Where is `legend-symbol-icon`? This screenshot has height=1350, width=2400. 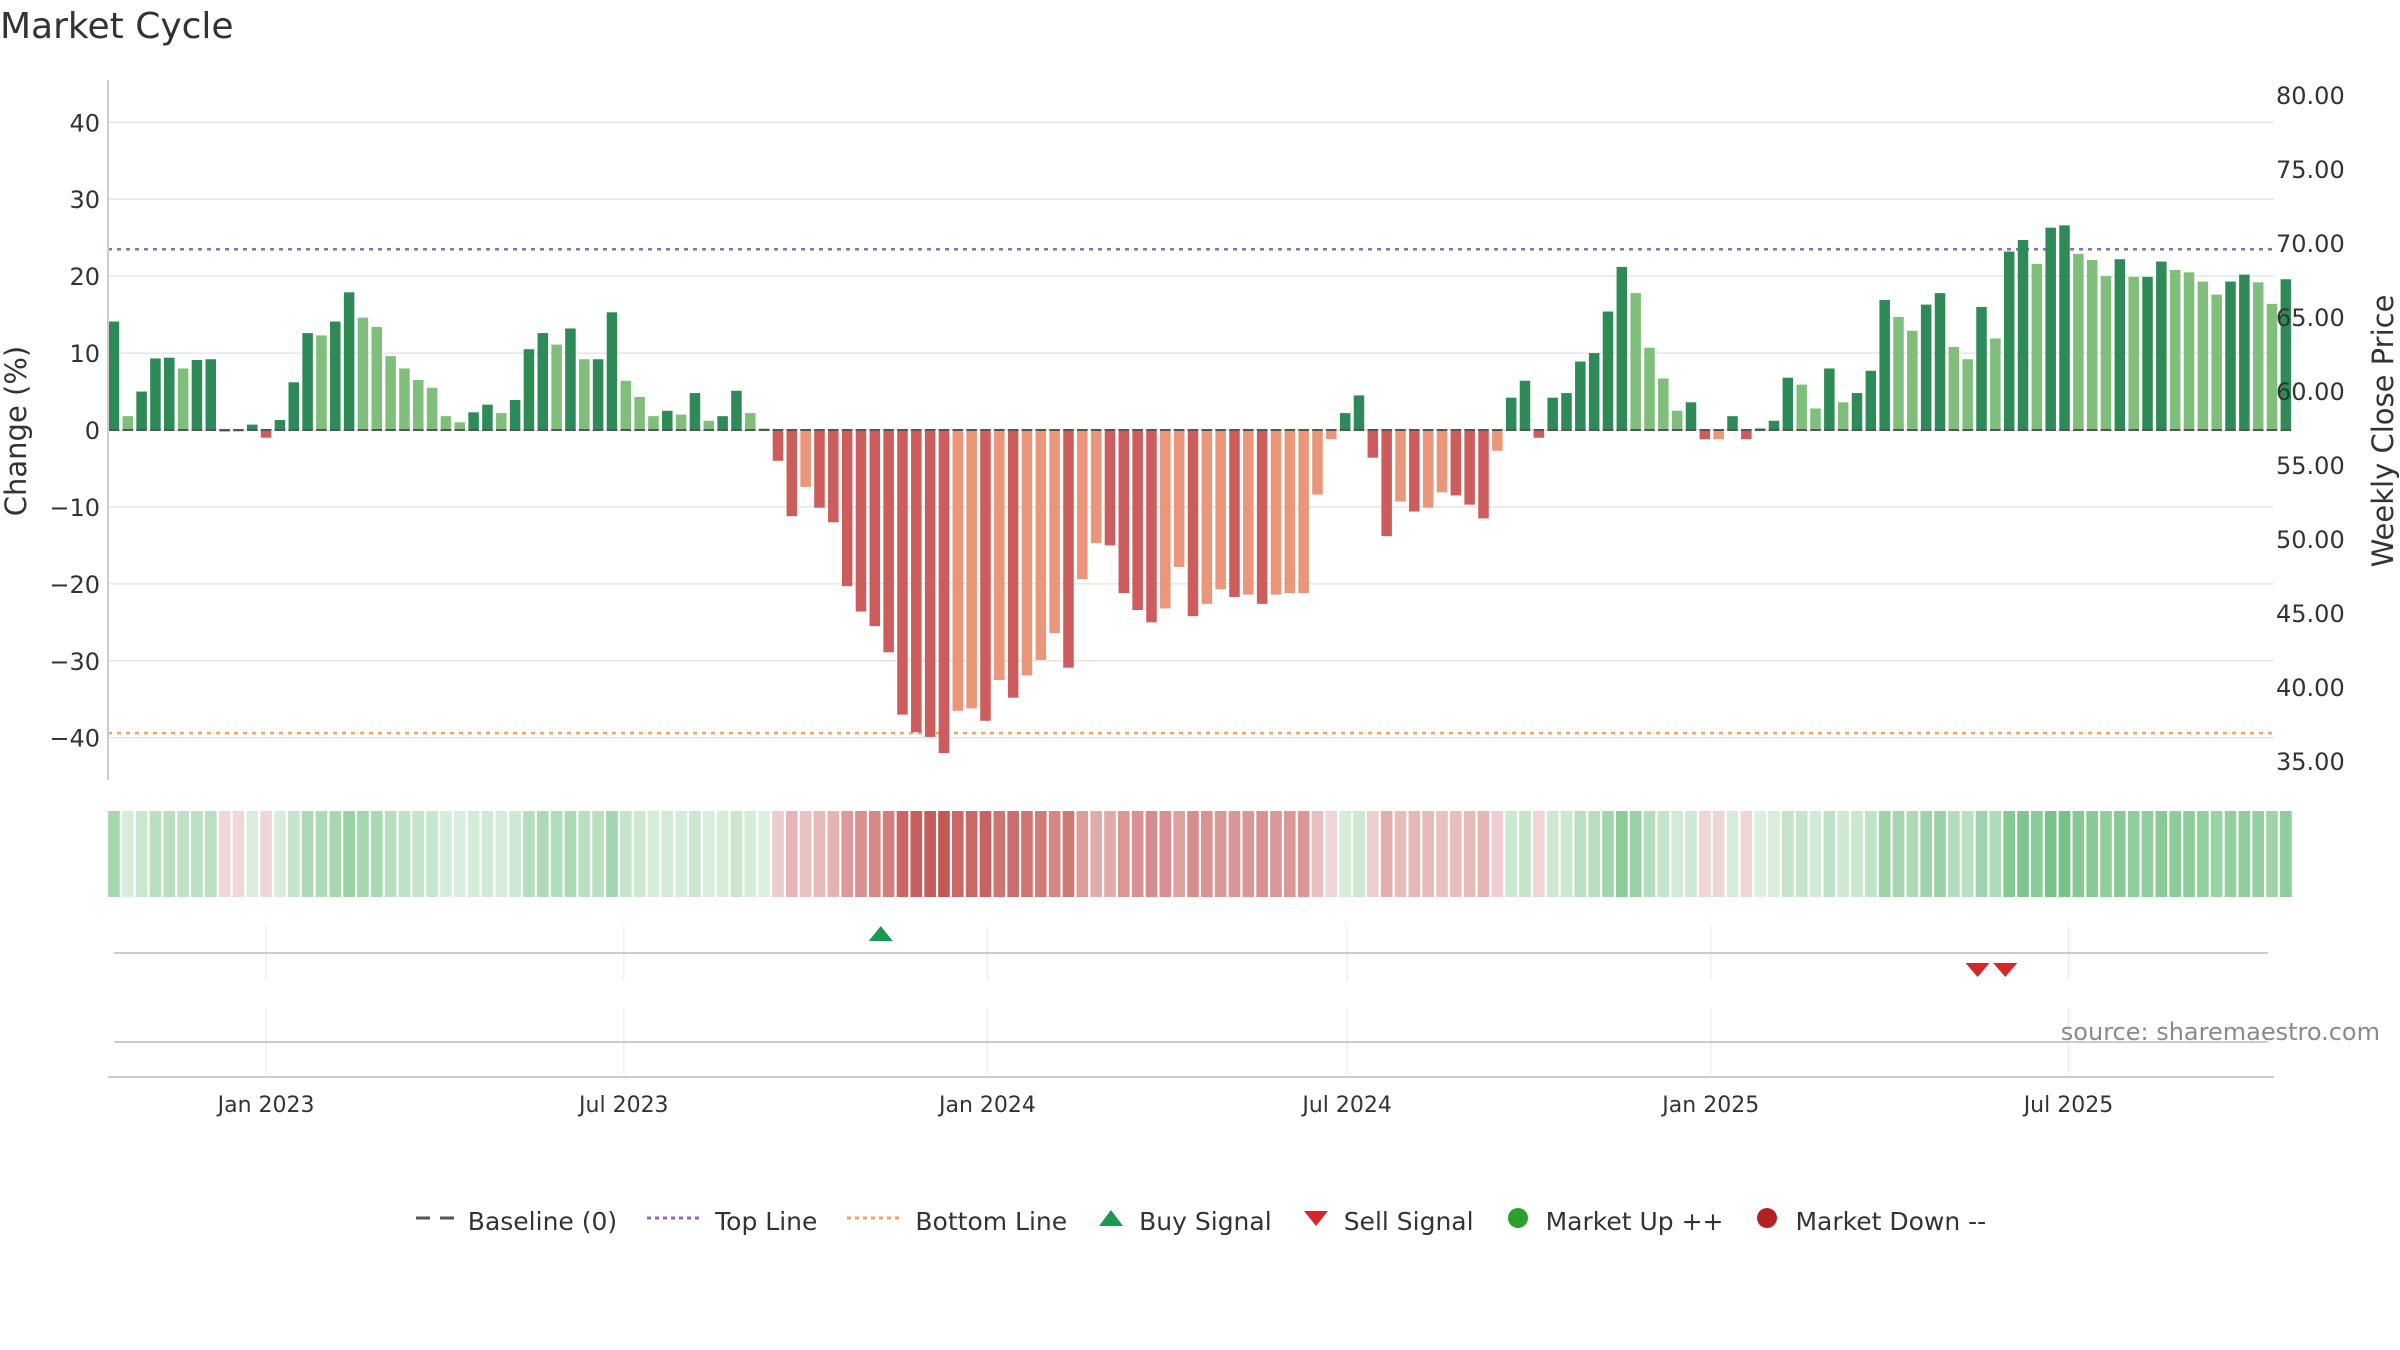 legend-symbol-icon is located at coordinates (1518, 1221).